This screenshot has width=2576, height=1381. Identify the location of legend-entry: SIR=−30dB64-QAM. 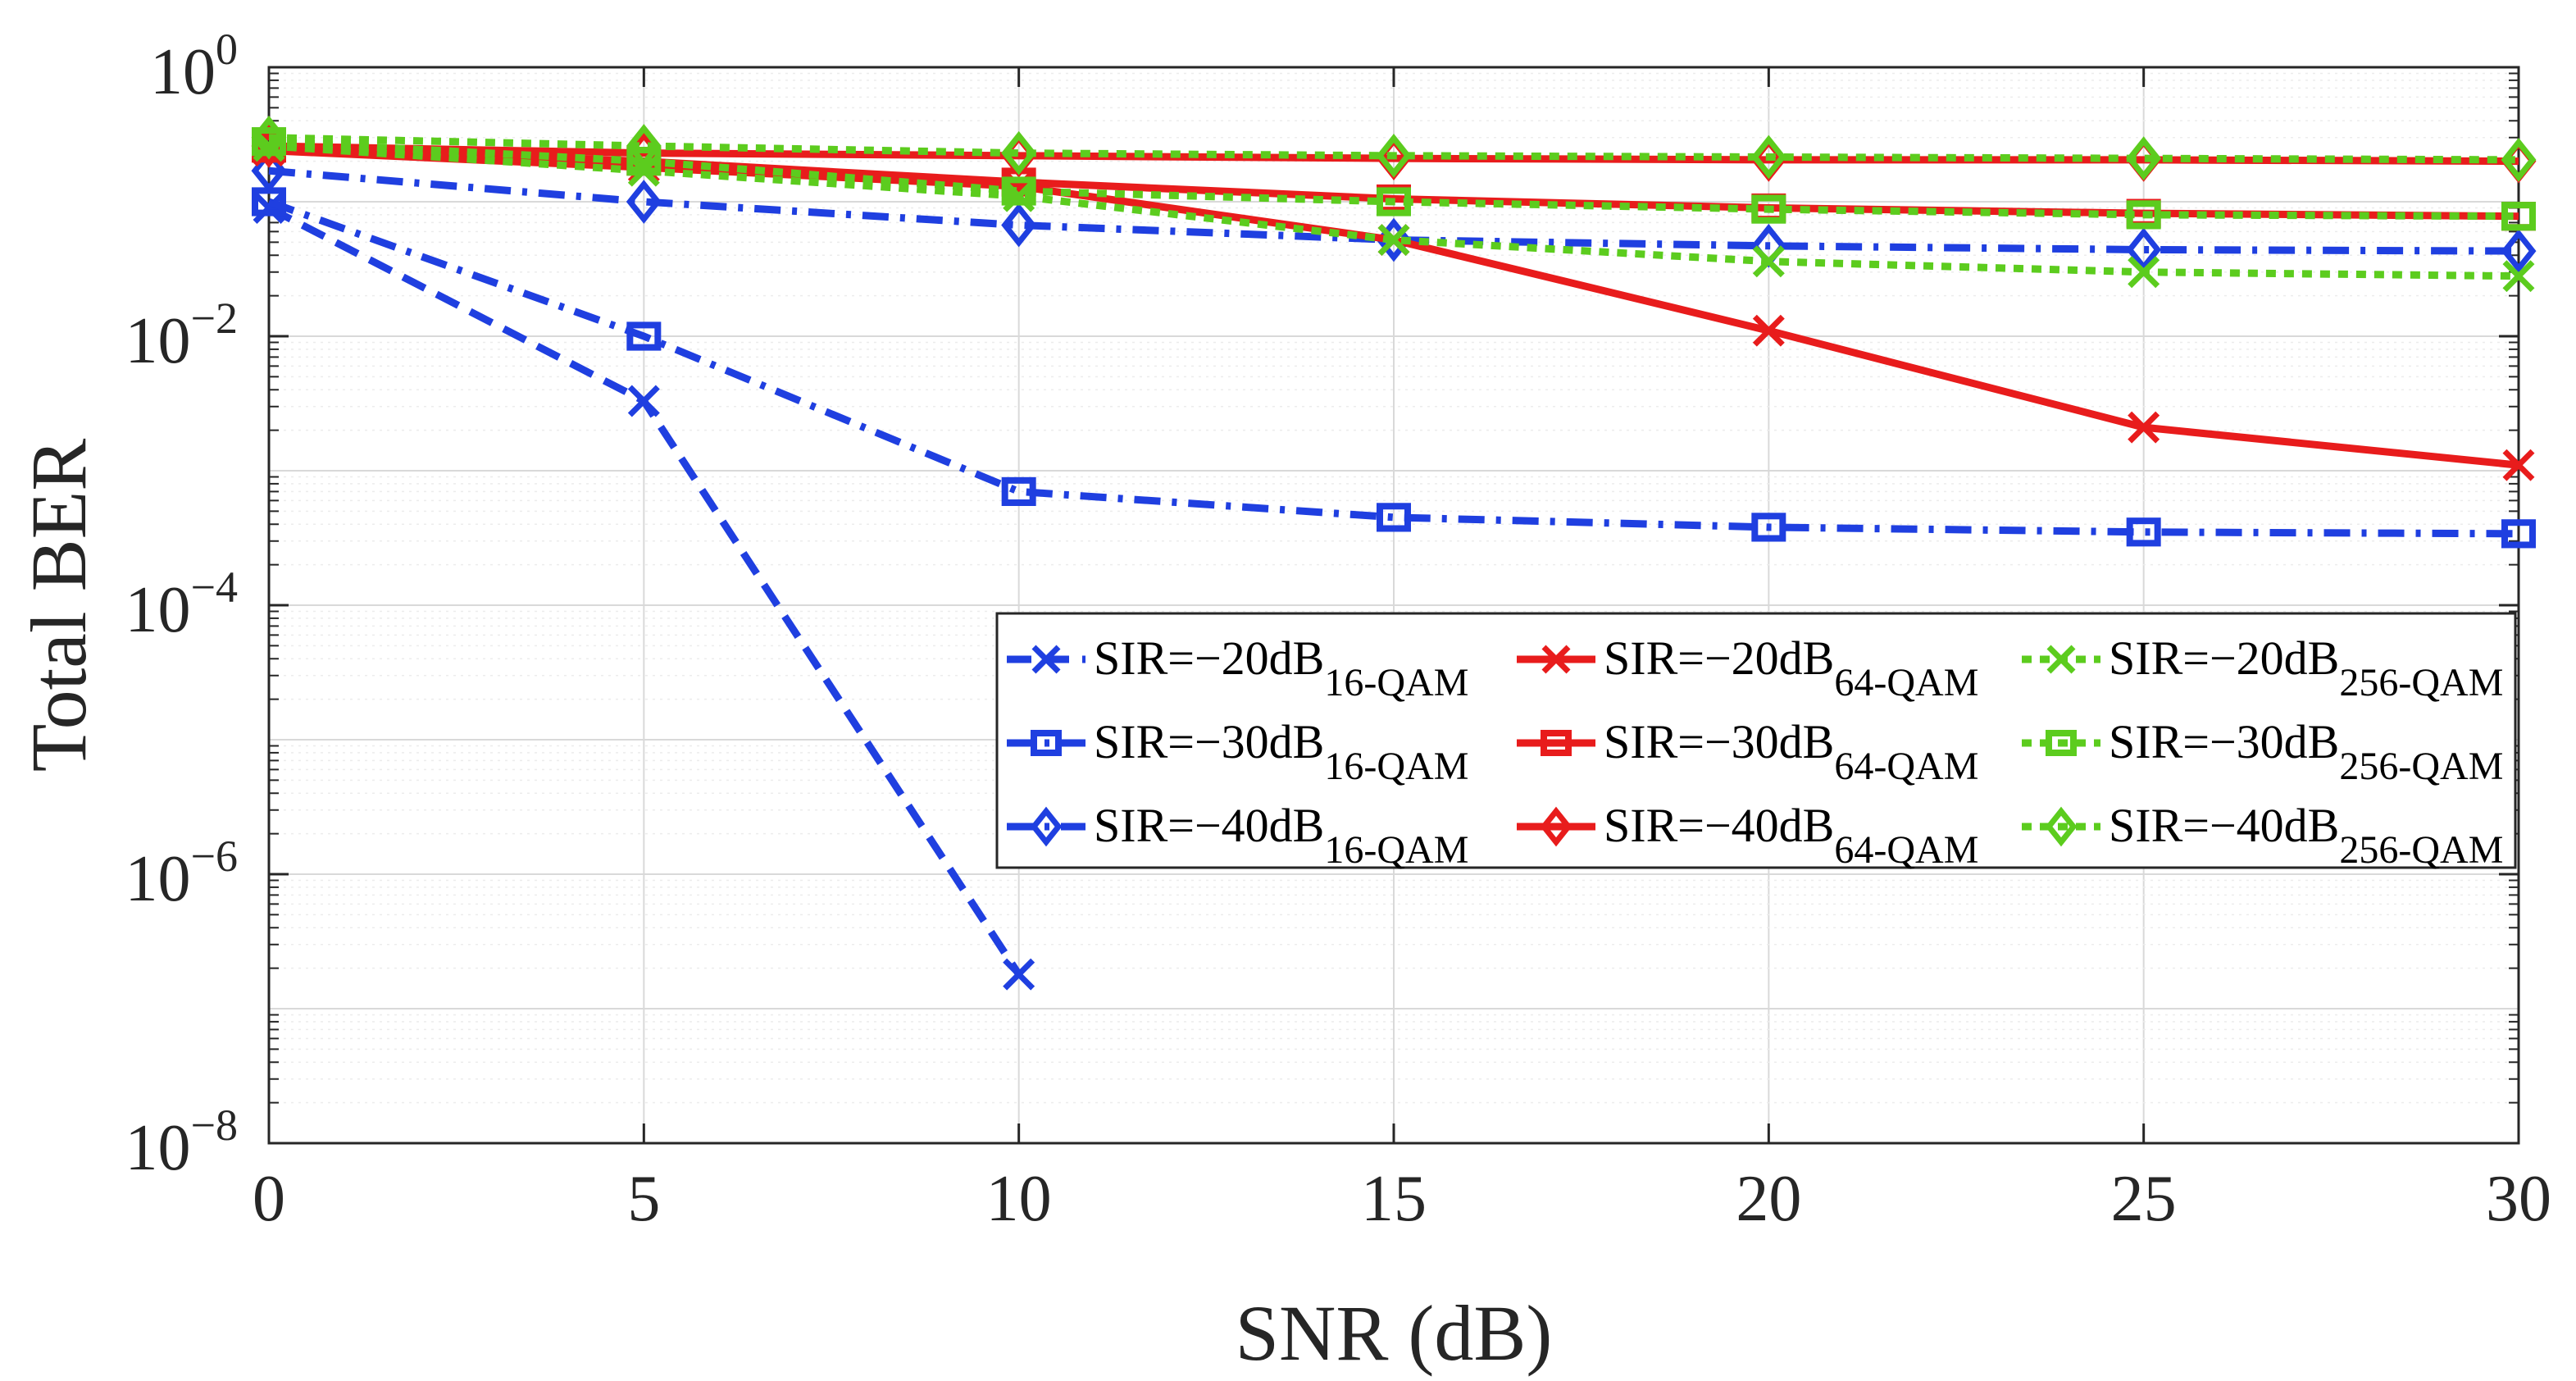
(1747, 751).